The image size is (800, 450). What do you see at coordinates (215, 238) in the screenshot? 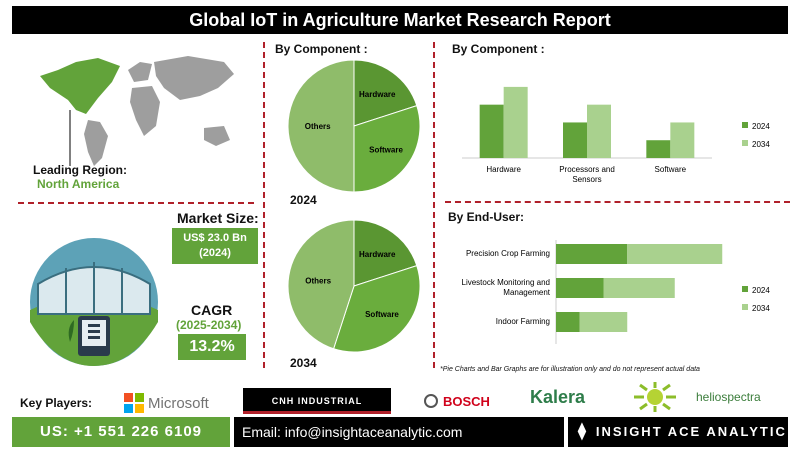
I see `market-size-value: US$ 23.0 Bn` at bounding box center [215, 238].